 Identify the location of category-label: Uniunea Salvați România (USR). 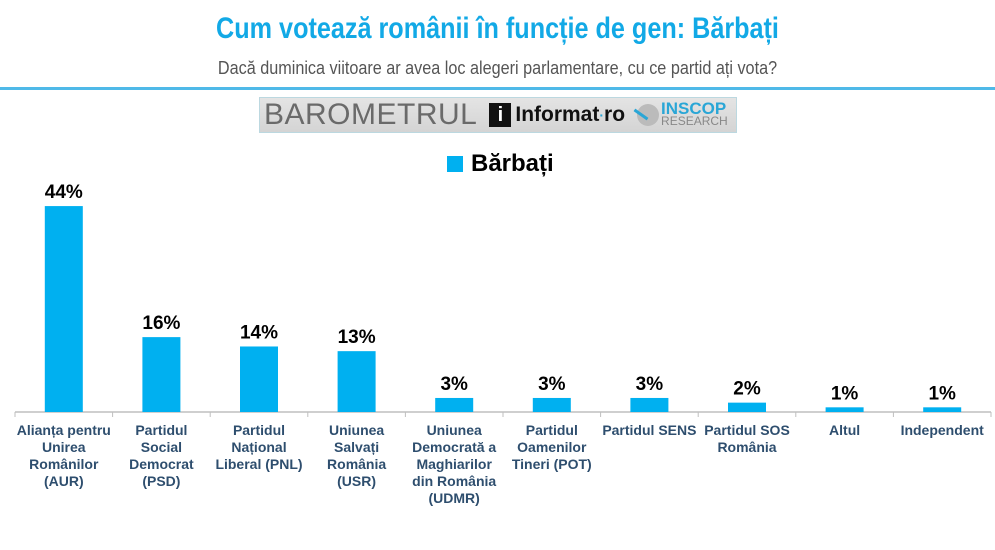
(357, 455).